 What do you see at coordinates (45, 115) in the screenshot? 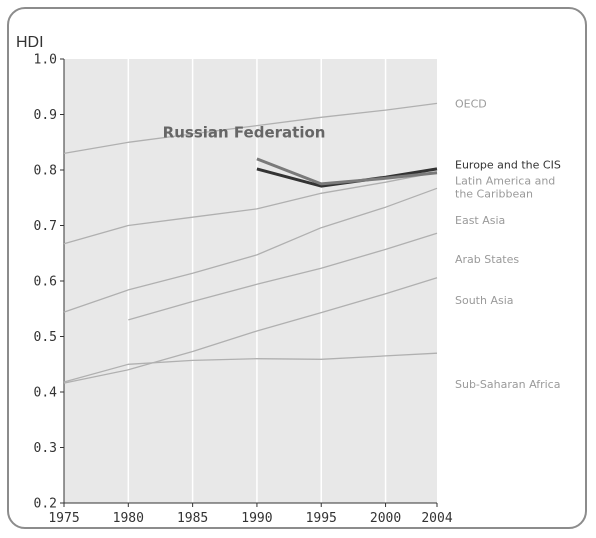
I see `y-tick-label: 0.9` at bounding box center [45, 115].